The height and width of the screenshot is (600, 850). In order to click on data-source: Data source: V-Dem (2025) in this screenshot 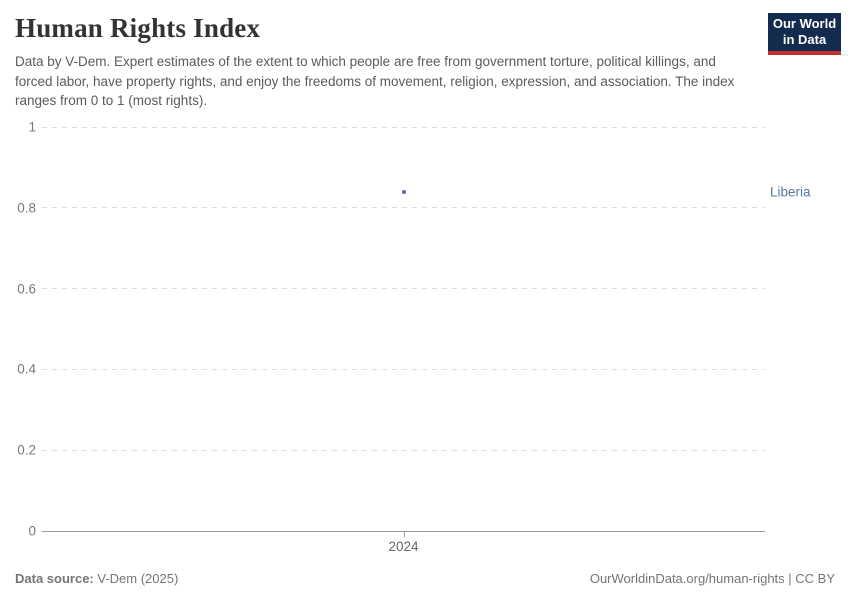, I will do `click(96, 578)`.